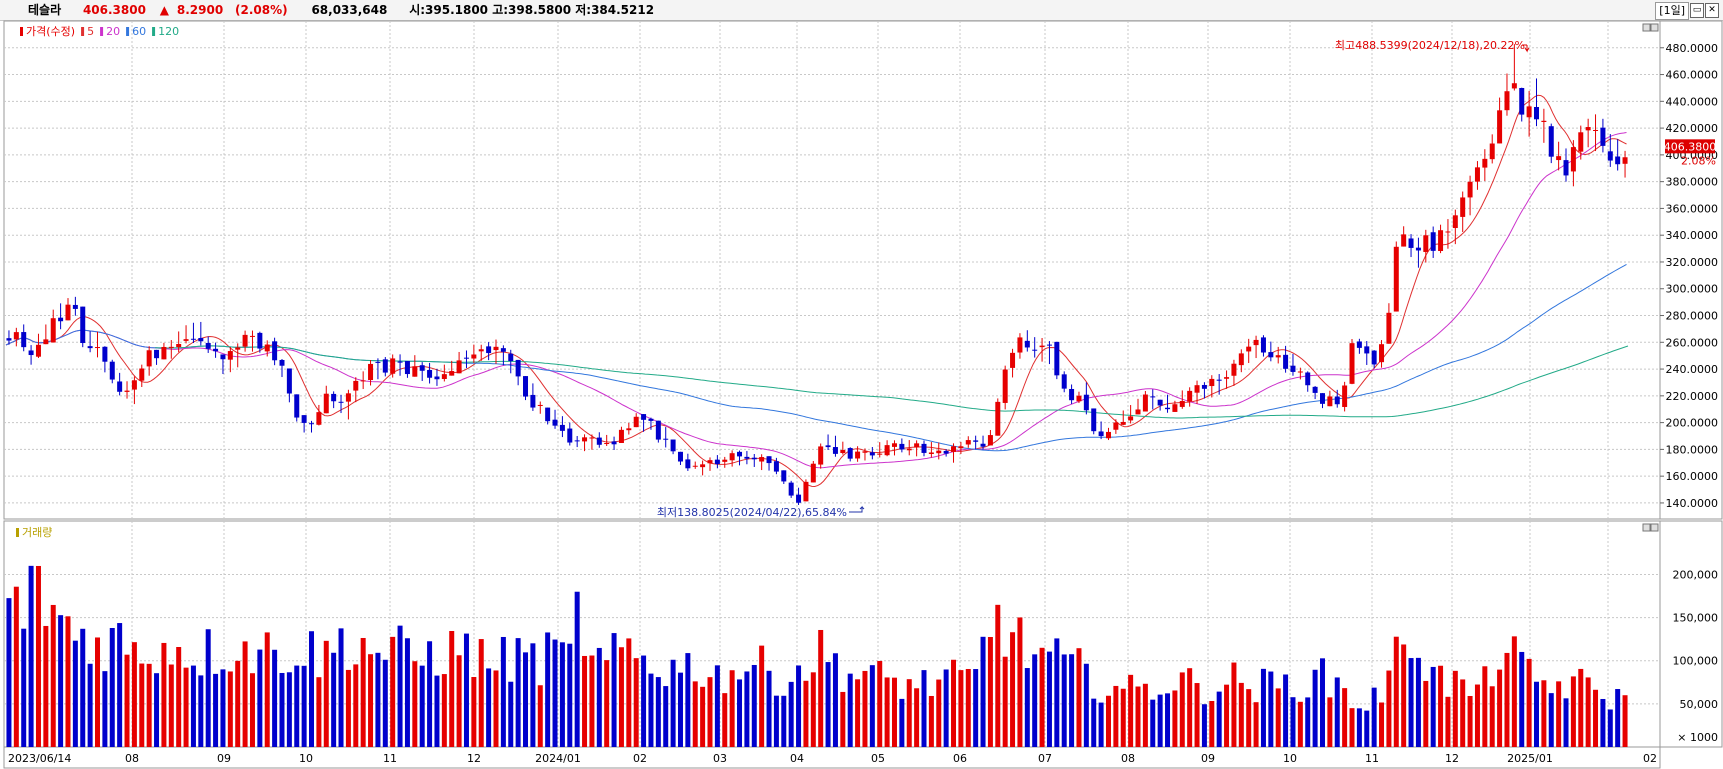 This screenshot has width=1723, height=769. I want to click on date-tick-label: 12, so click(1452, 758).